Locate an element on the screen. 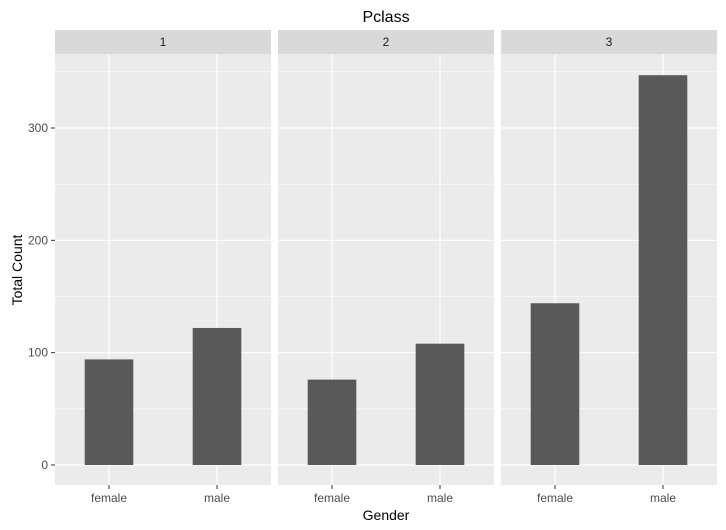 The width and height of the screenshot is (726, 530). facet-strip-label: 2 is located at coordinates (386, 42).